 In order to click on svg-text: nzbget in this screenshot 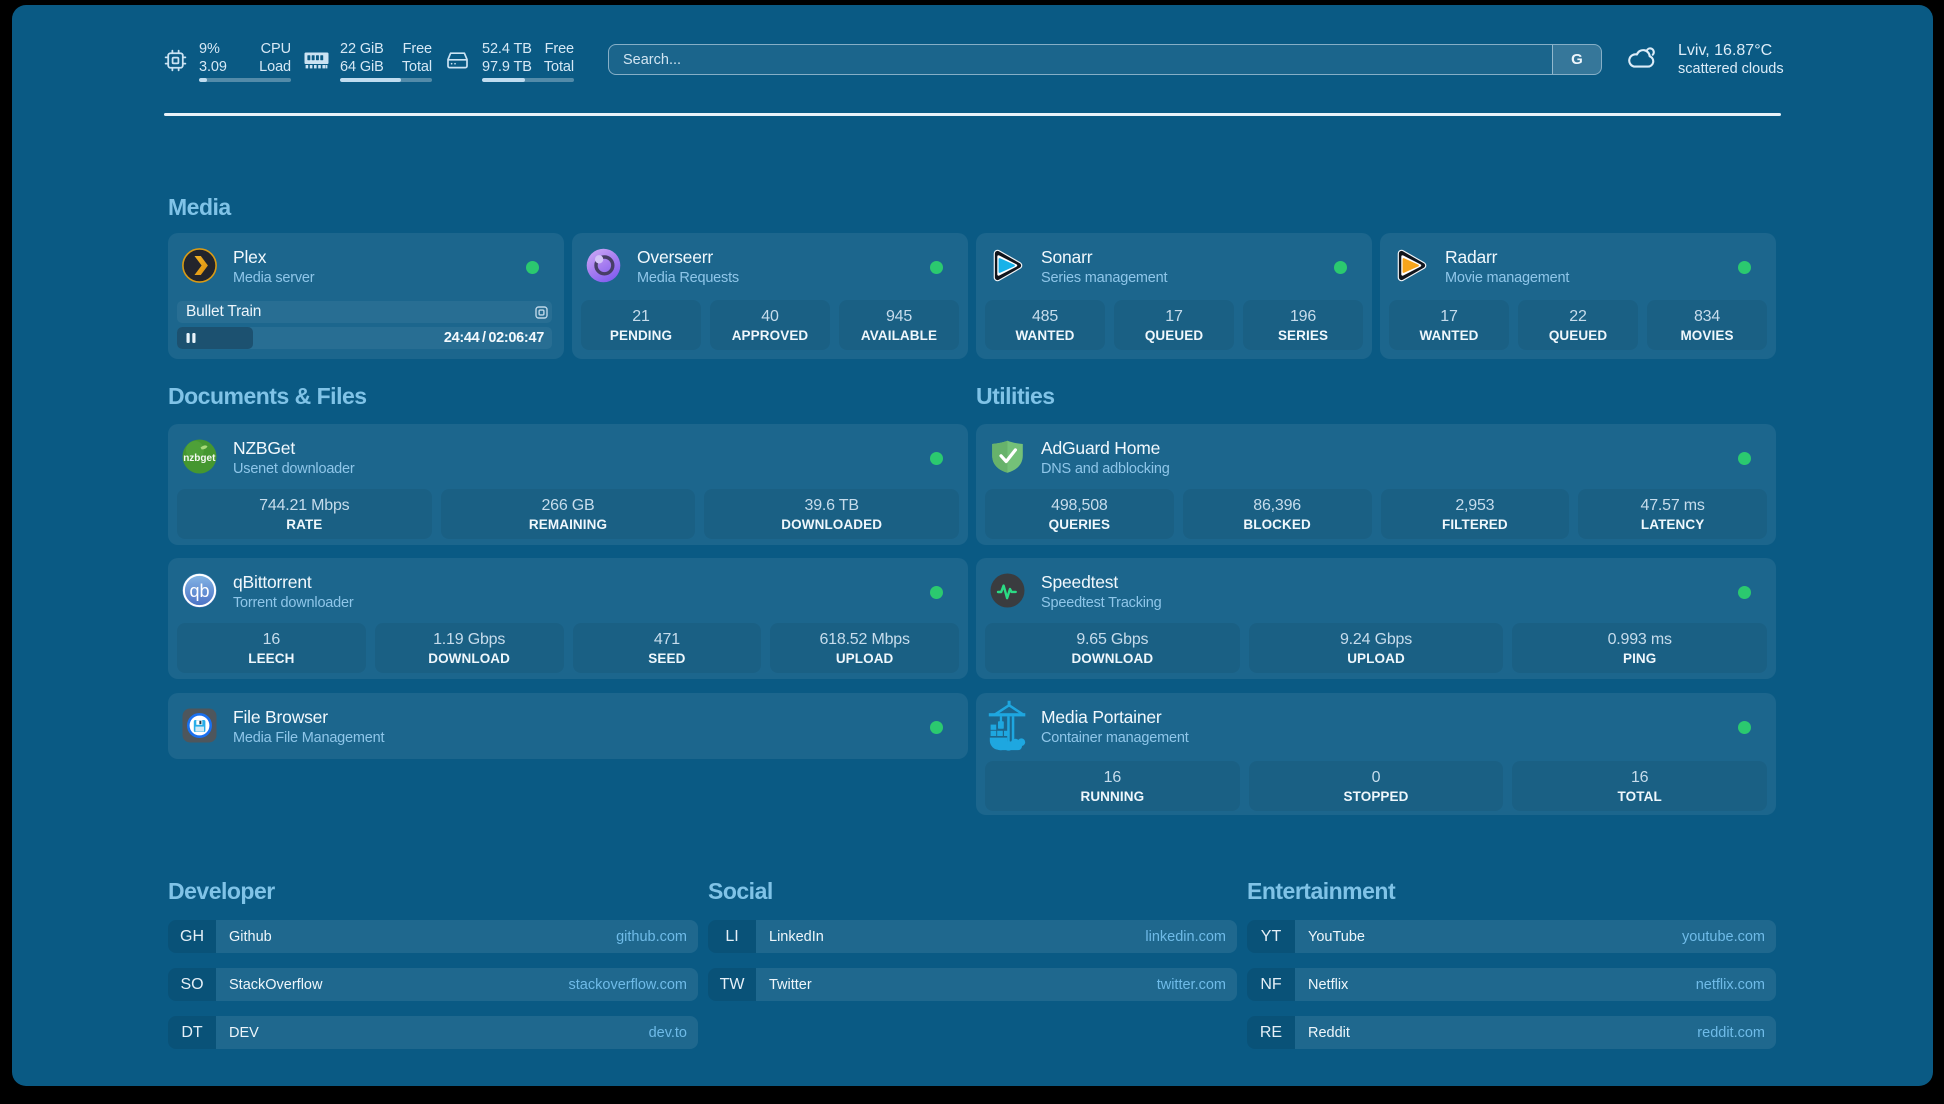, I will do `click(199, 458)`.